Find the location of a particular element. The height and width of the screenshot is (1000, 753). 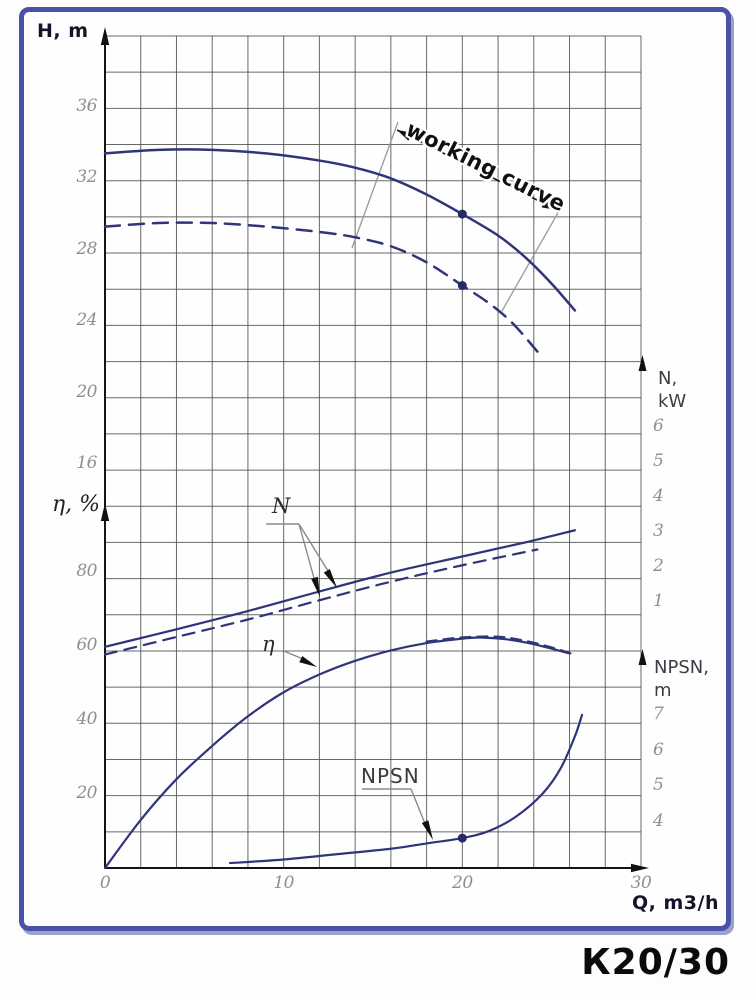

curve-power-trimmed-impeller is located at coordinates (321, 602).